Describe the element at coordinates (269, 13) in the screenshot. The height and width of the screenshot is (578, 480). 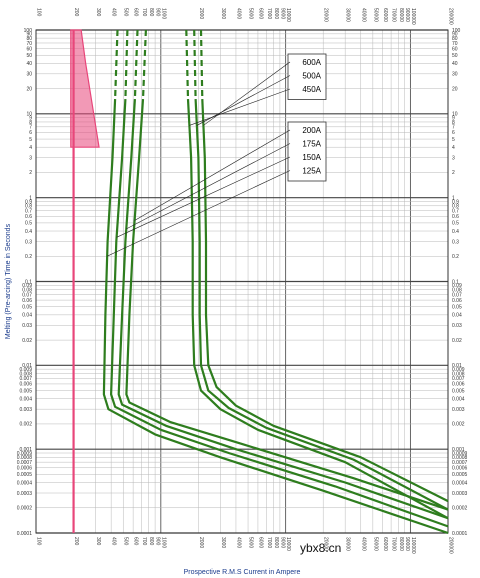
I see `x-tick-label-top: 7000` at that location.